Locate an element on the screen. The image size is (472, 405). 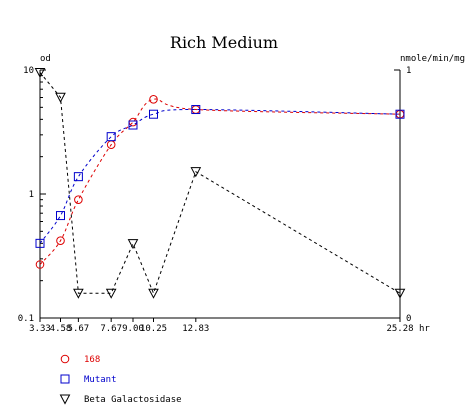
chart-title: Rich Medium is located at coordinates (224, 42).